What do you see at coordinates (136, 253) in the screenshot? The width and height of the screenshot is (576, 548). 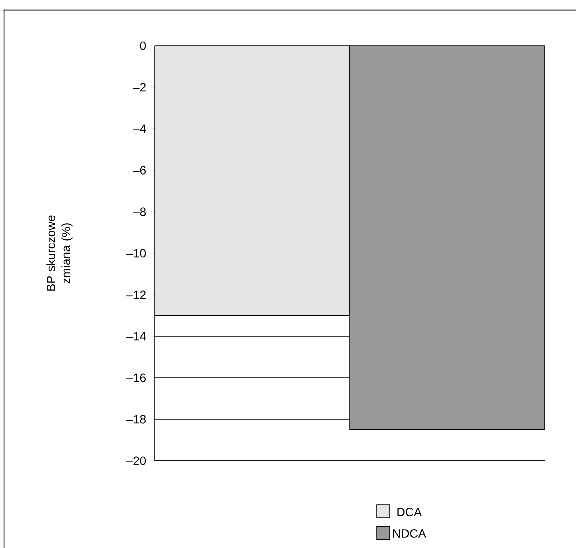 I see `y-tick-label: –10` at bounding box center [136, 253].